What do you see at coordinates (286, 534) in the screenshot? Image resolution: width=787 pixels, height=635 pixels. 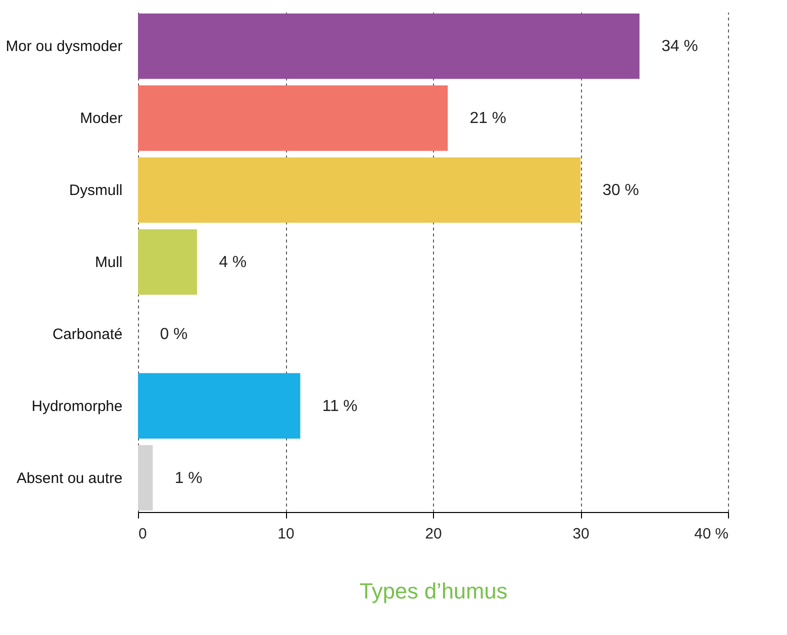 I see `x-tick-label: 10` at bounding box center [286, 534].